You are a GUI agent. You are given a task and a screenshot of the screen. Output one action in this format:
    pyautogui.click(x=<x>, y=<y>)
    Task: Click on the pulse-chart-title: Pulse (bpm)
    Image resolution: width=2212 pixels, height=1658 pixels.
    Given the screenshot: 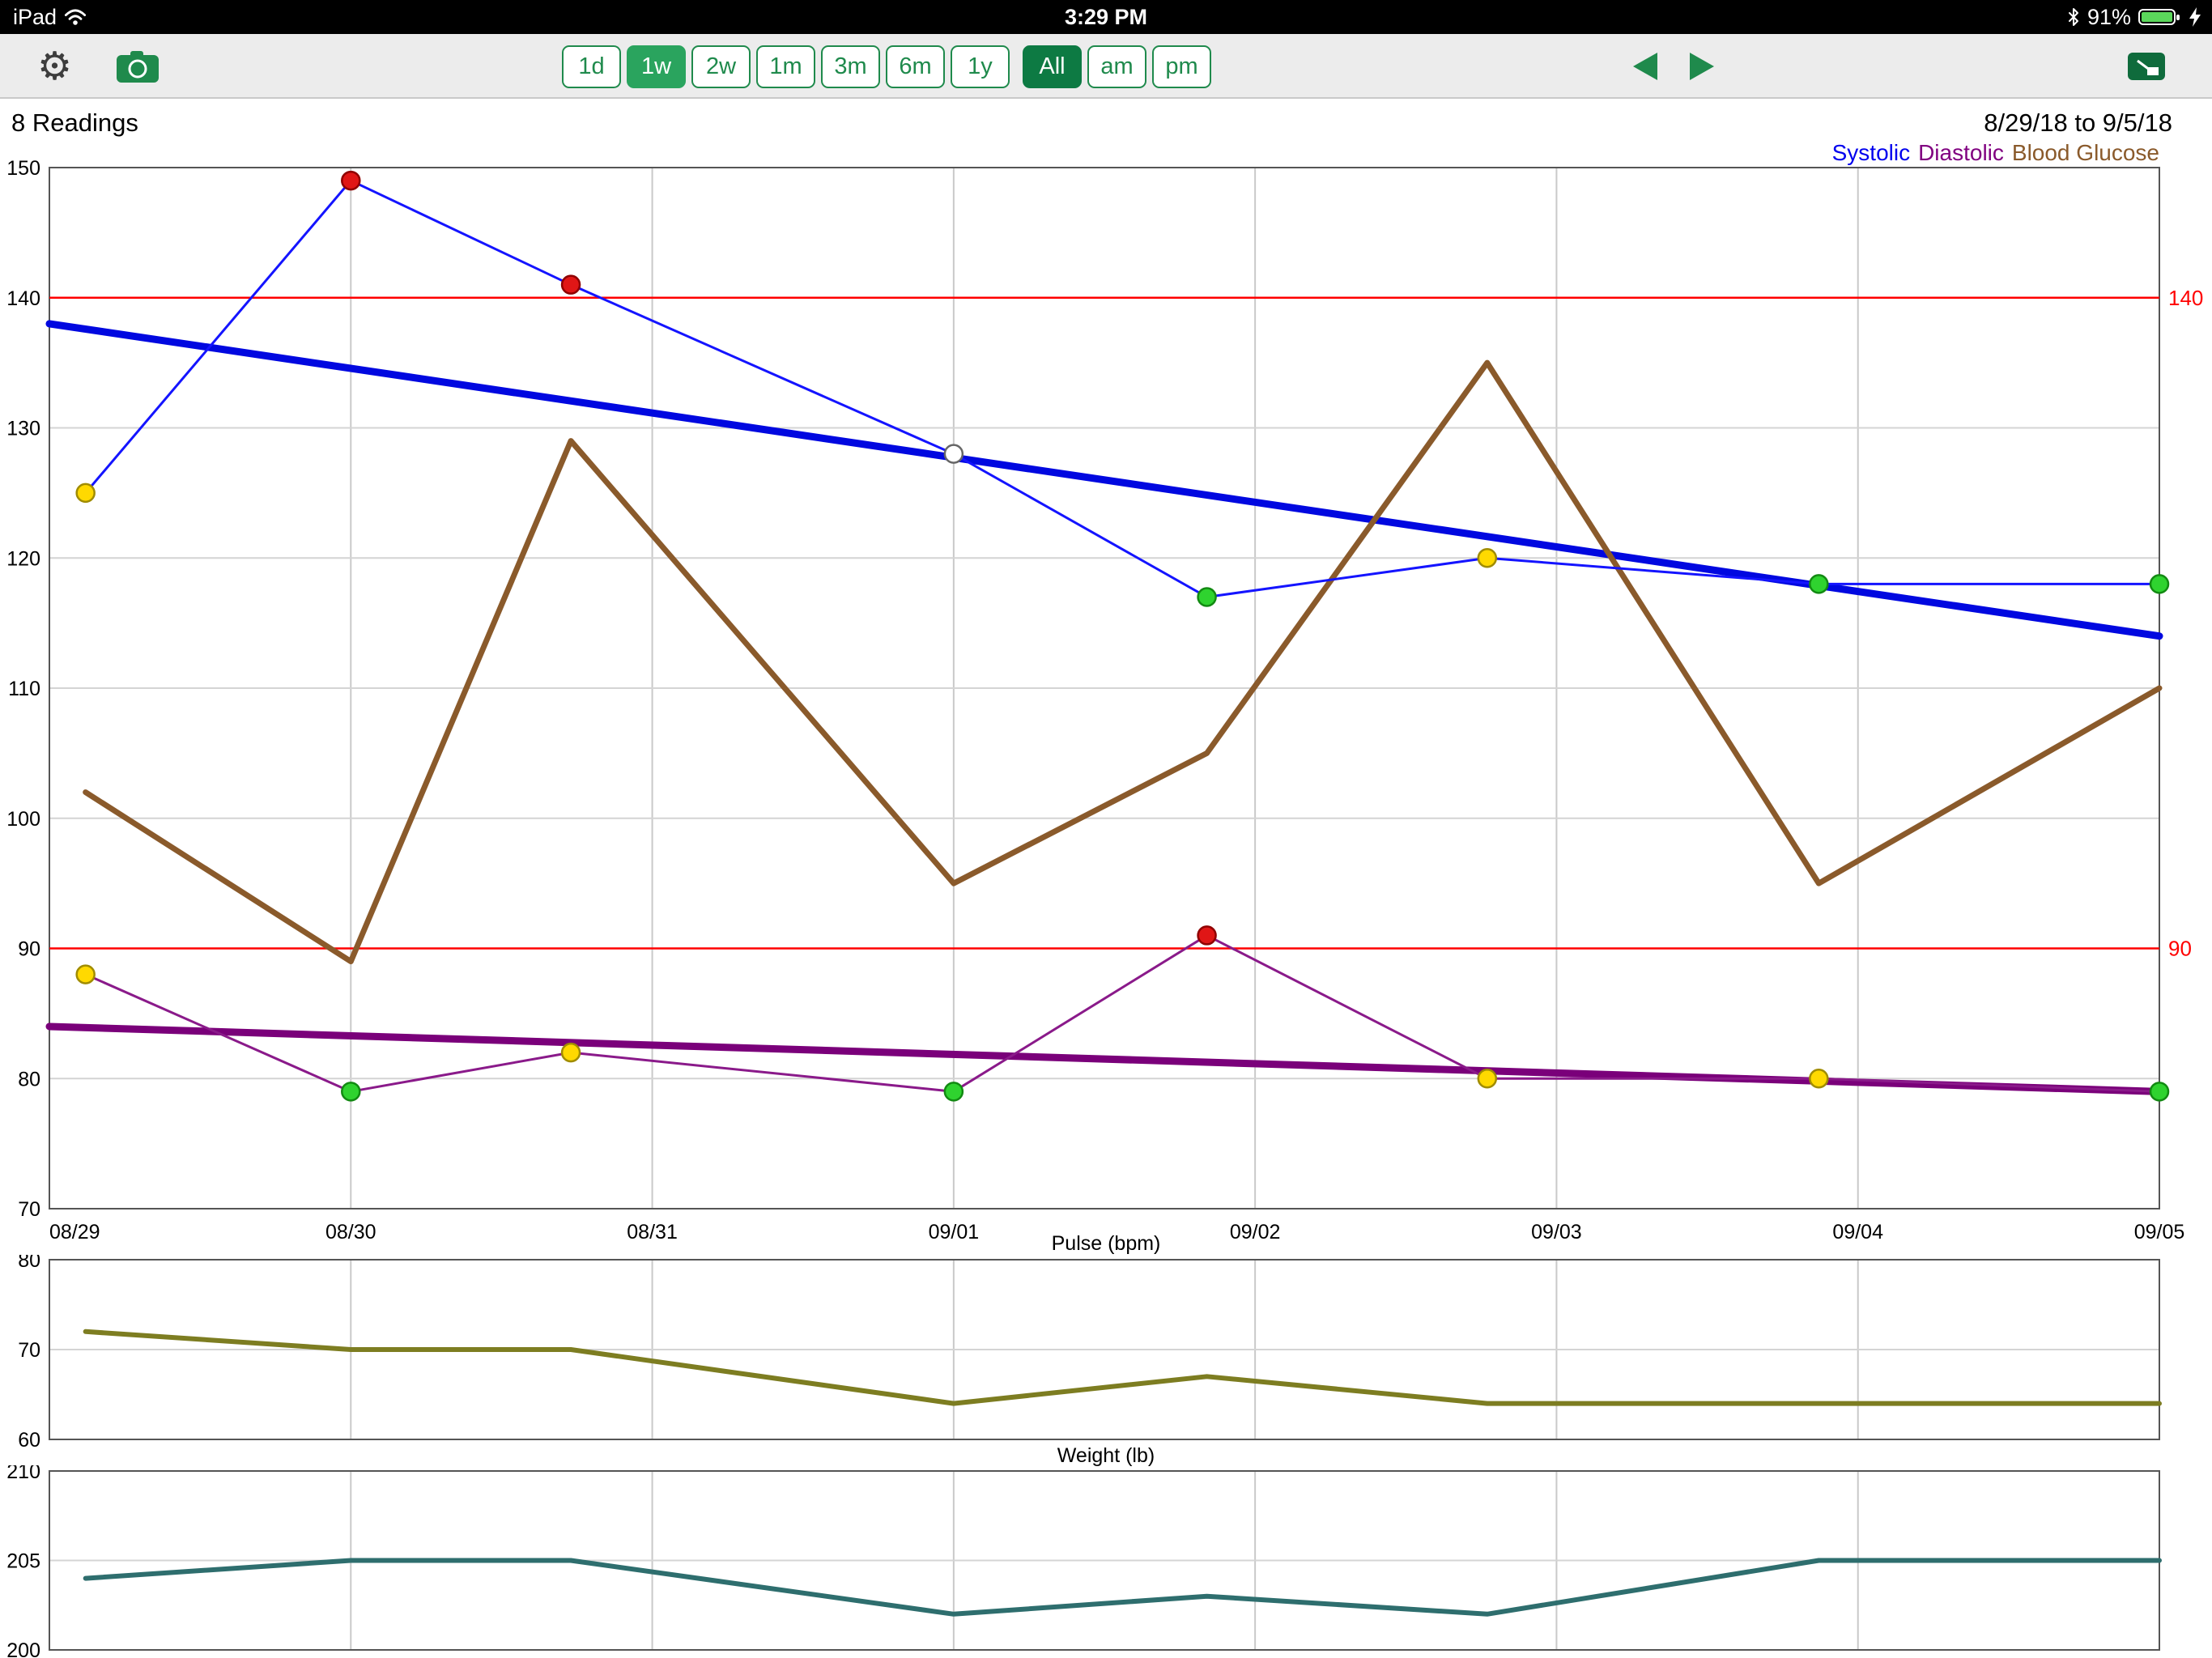 What is the action you would take?
    pyautogui.click(x=1106, y=1243)
    